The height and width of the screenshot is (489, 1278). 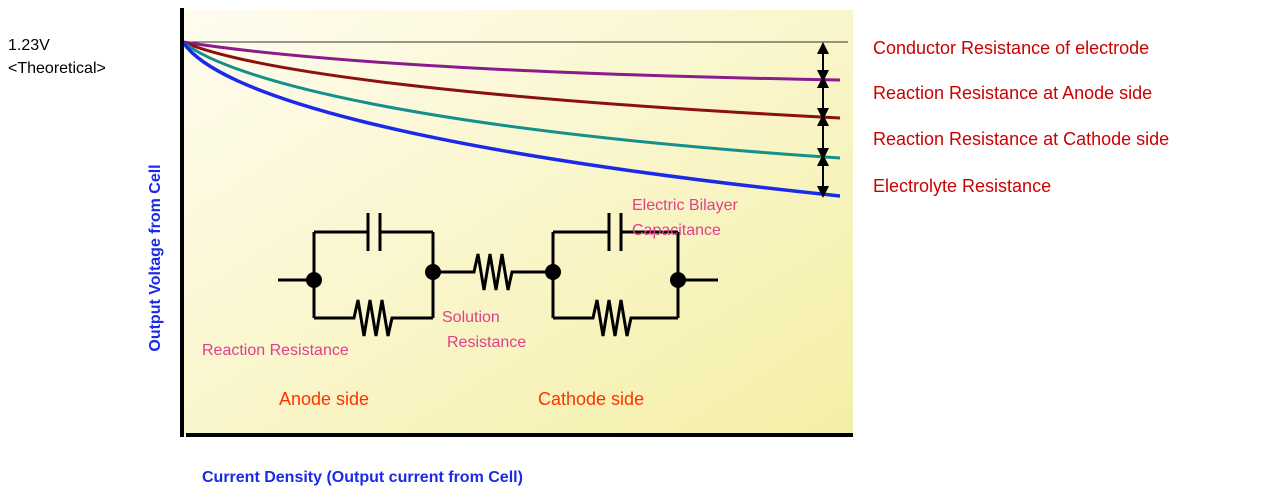 What do you see at coordinates (676, 230) in the screenshot?
I see `bilayer-label-line2: Capacitance` at bounding box center [676, 230].